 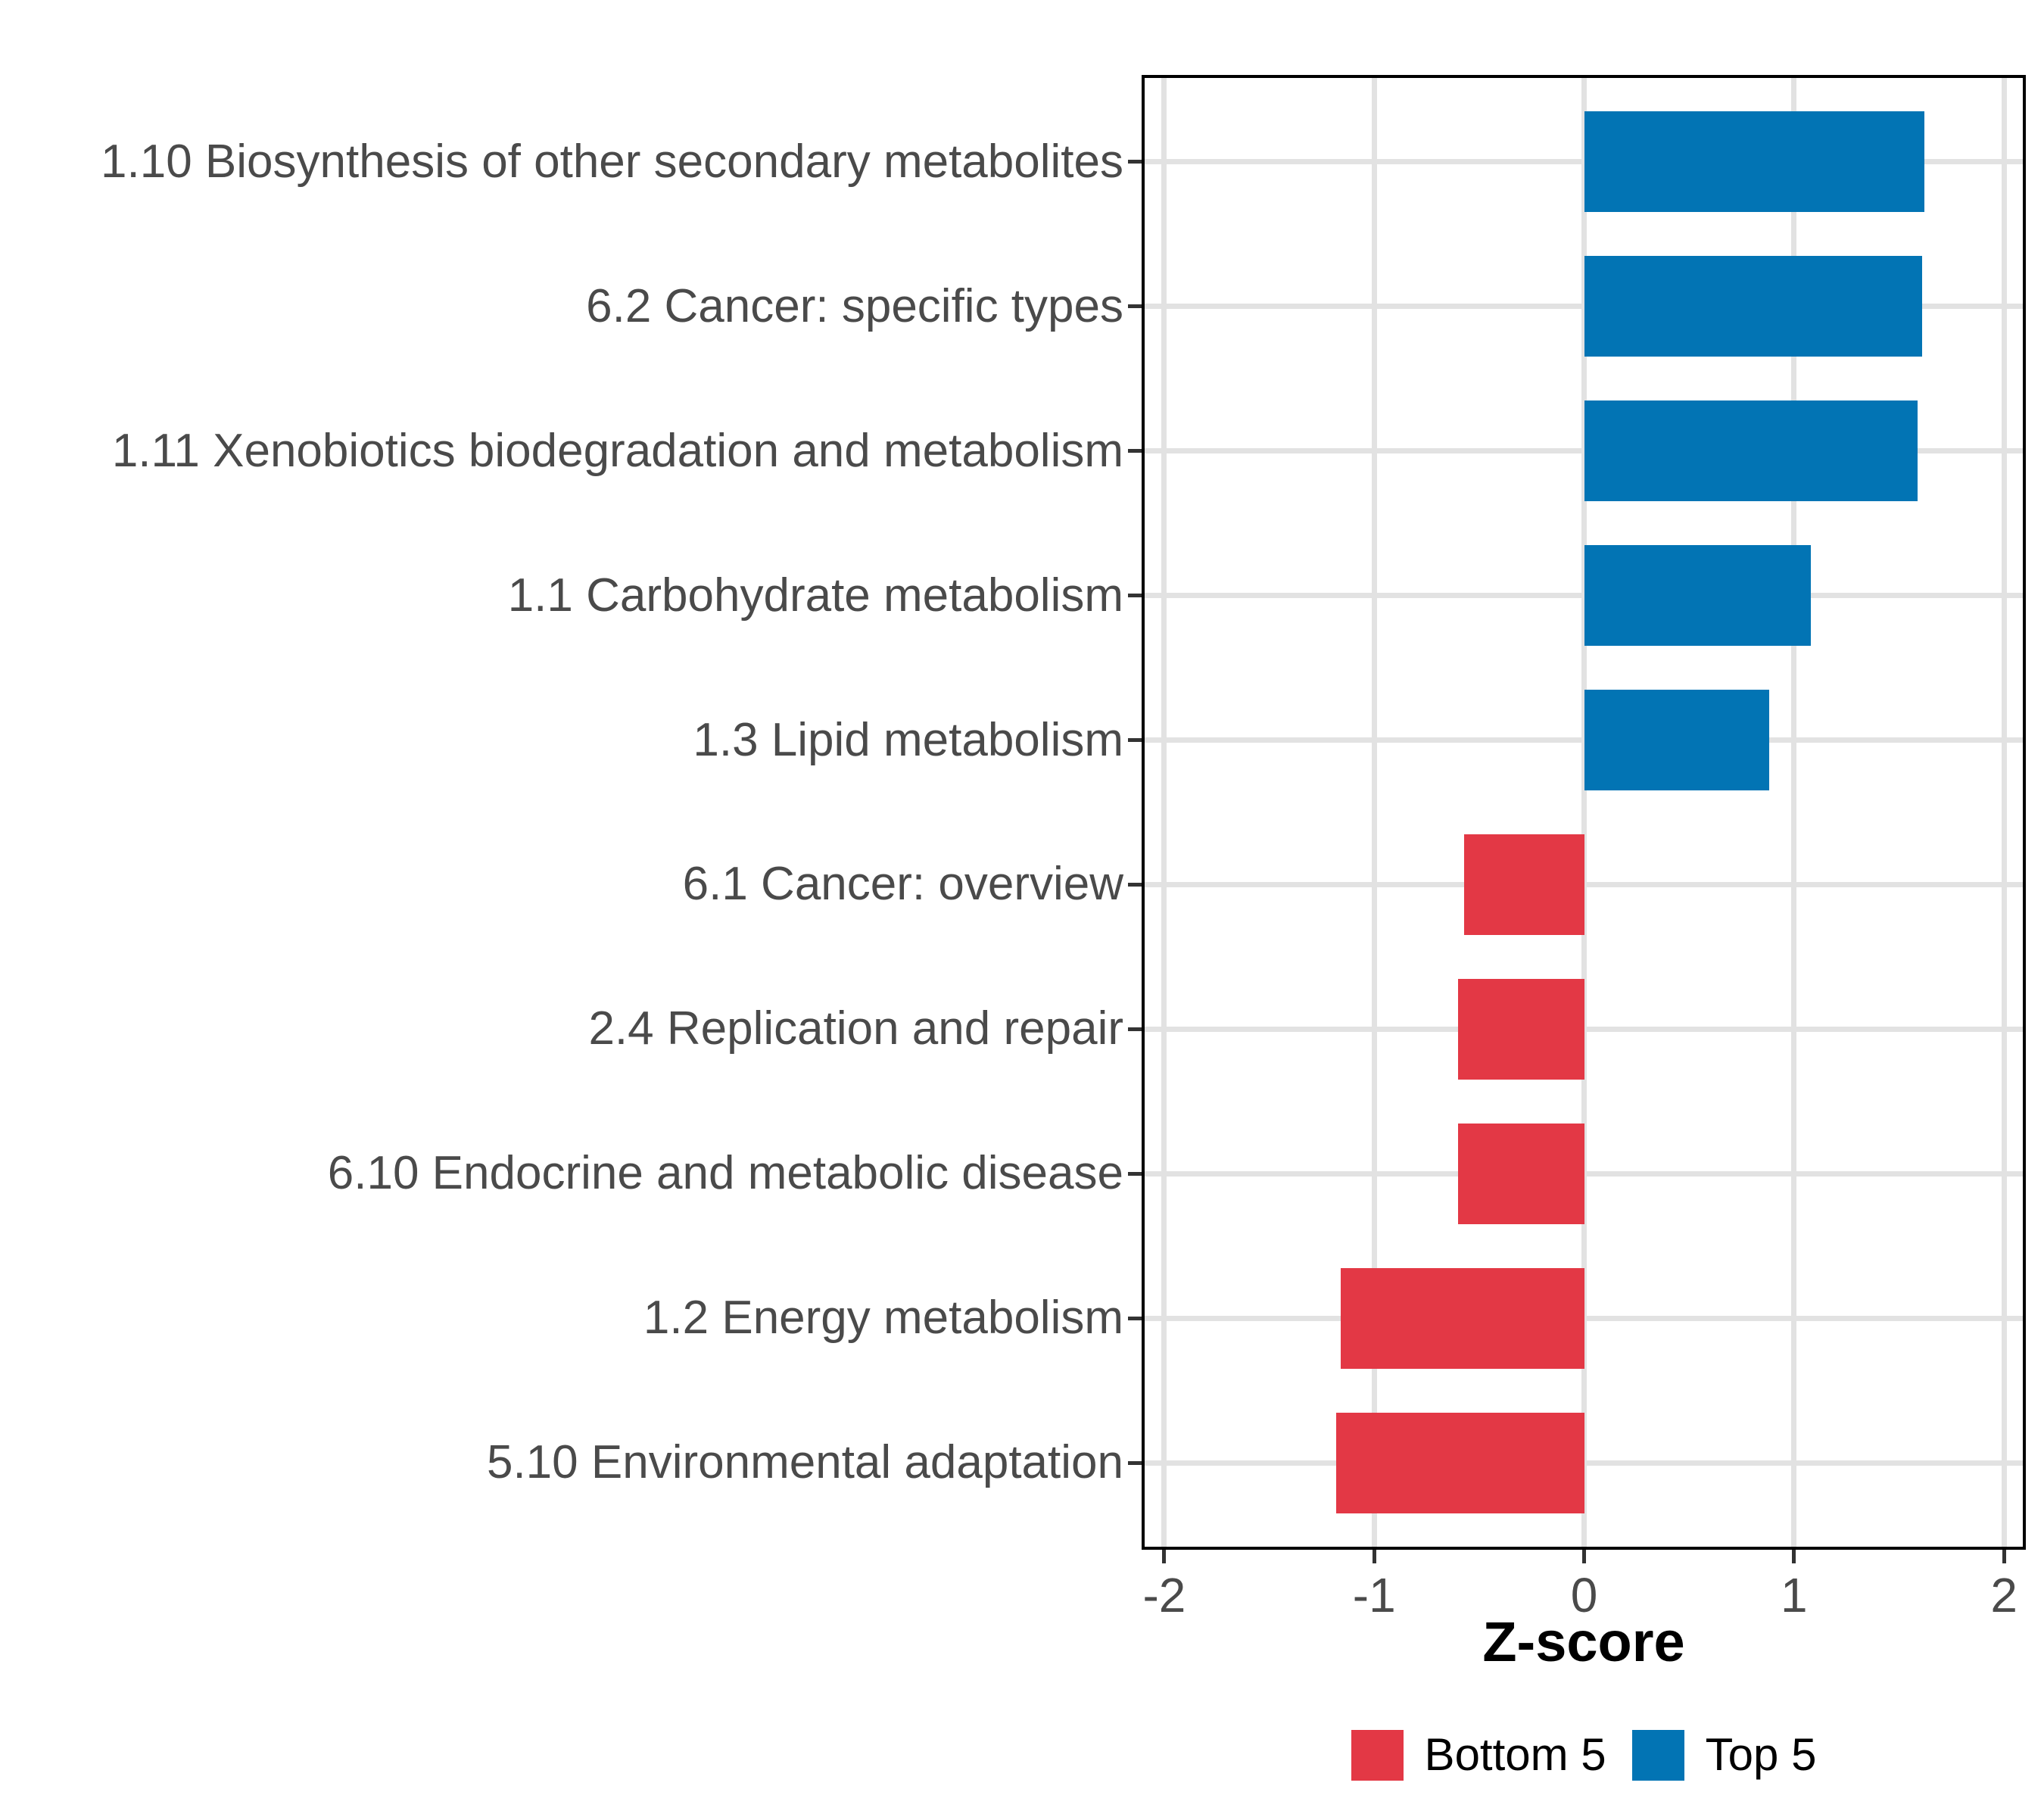 I want to click on x-tick-label: 0, so click(x=1584, y=1595).